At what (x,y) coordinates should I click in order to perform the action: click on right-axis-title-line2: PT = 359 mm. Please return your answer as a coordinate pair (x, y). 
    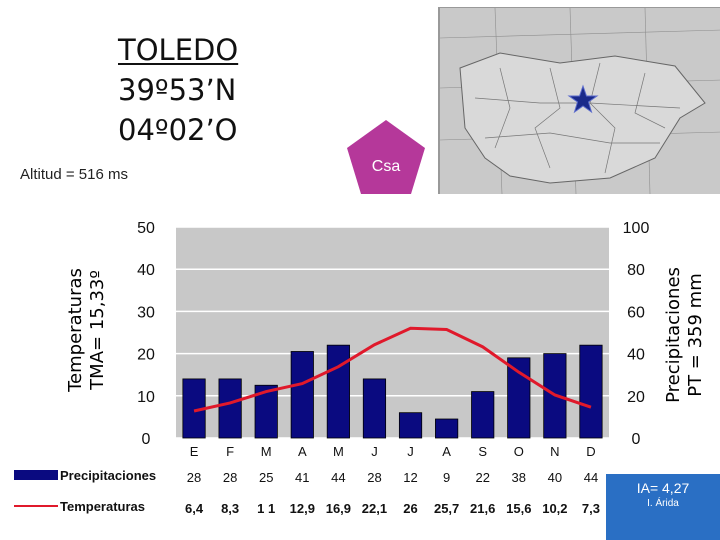
    Looking at the image, I should click on (695, 335).